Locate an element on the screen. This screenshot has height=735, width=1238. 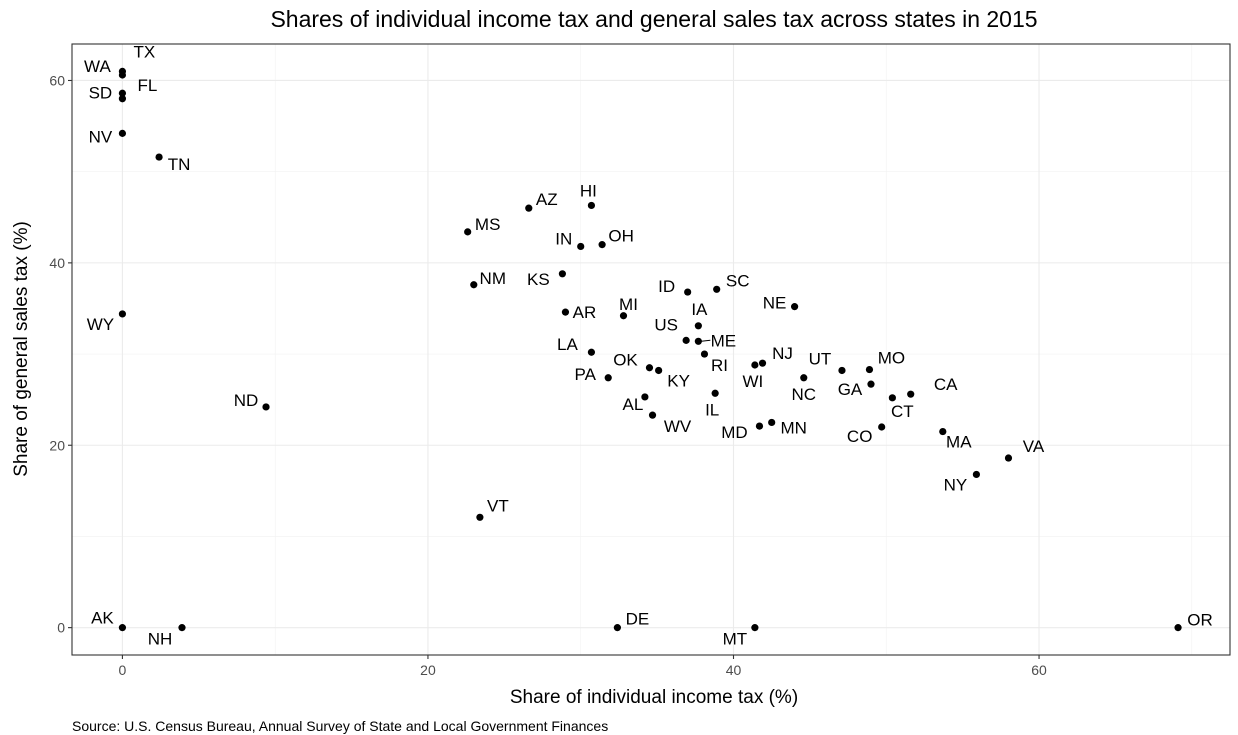
y-tick-label: 40 is located at coordinates (57, 263).